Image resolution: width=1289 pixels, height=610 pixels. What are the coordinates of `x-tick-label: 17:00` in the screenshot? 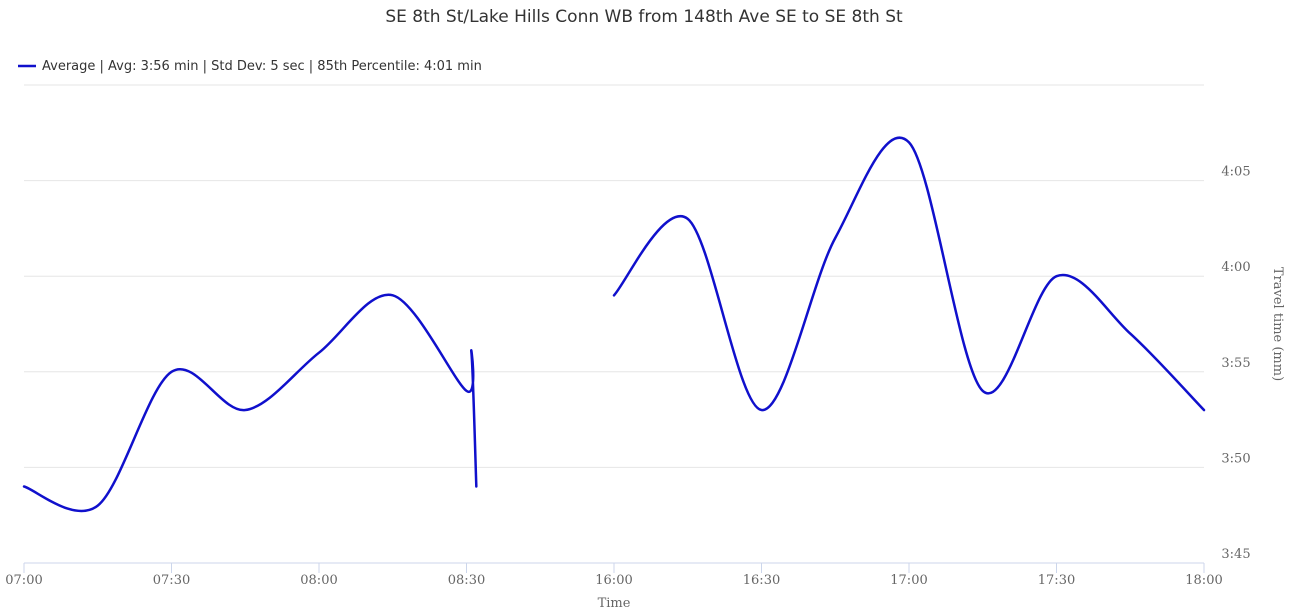 It's located at (908, 580).